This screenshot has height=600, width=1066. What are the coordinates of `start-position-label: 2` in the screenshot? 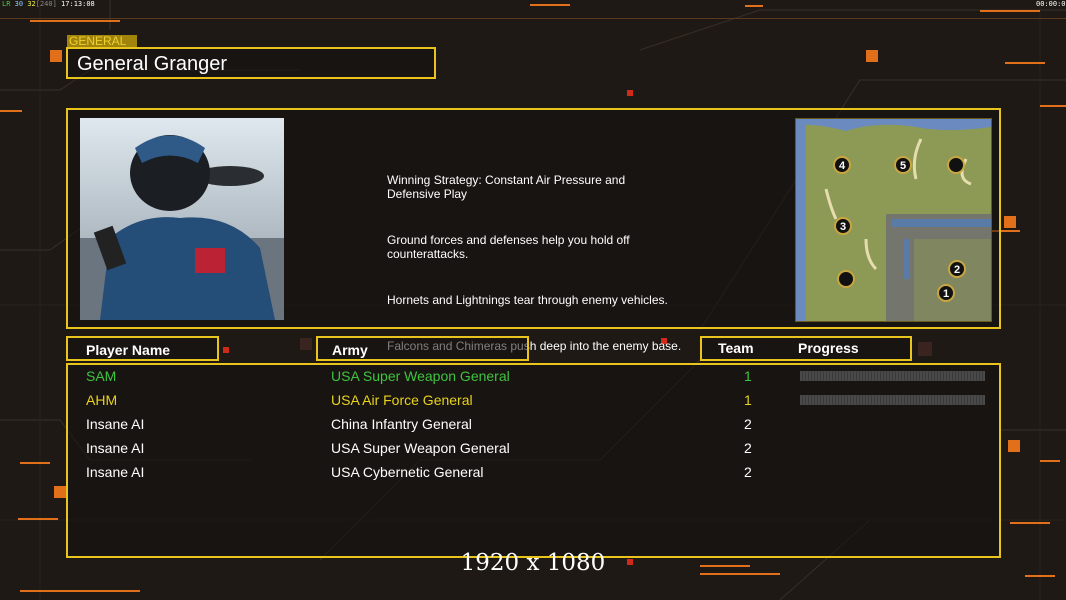 It's located at (957, 270).